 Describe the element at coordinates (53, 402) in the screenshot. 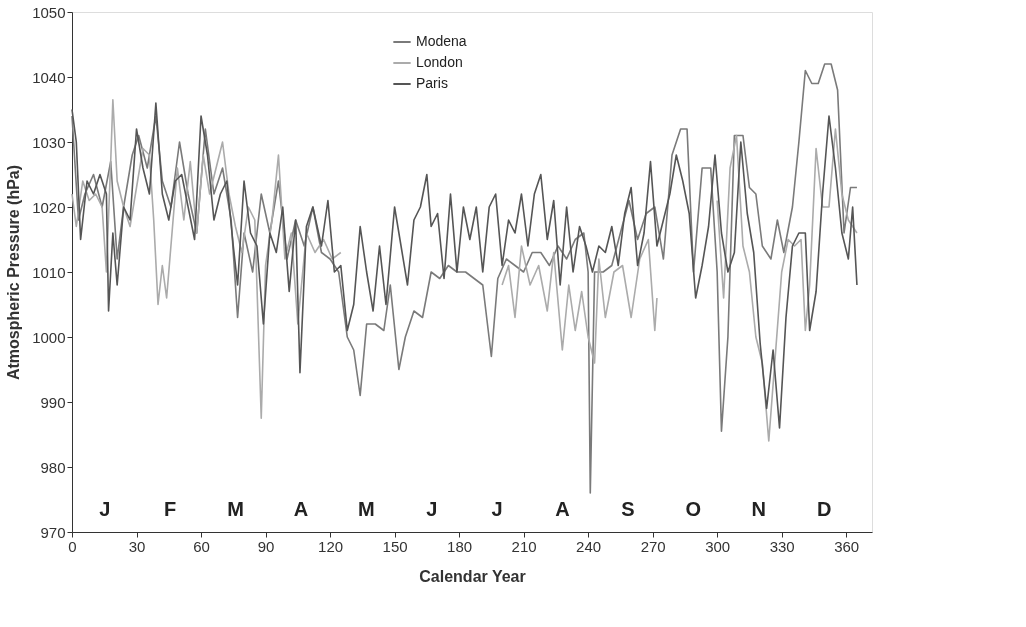

I see `y-tick-label: 990` at that location.